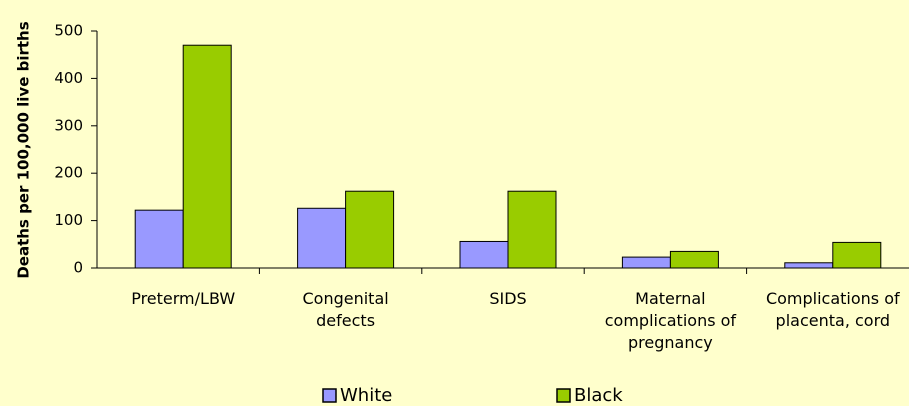  I want to click on y-tick-label: 500, so click(68, 31).